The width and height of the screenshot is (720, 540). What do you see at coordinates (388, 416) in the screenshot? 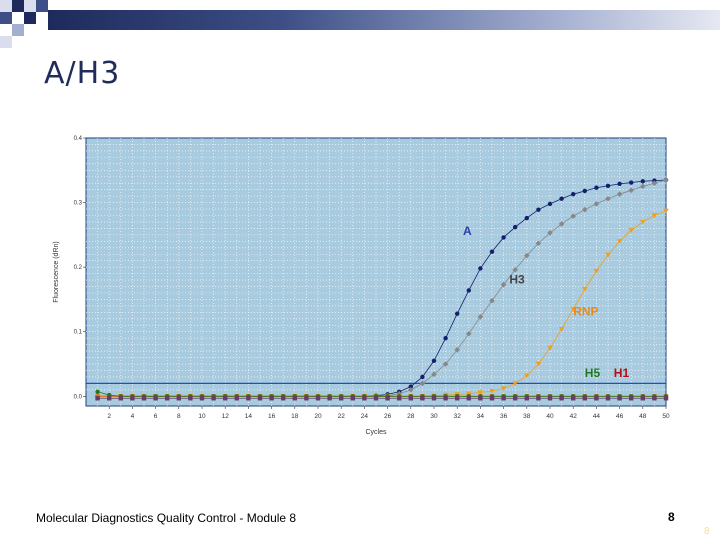
I see `x-tick-label: 26` at bounding box center [388, 416].